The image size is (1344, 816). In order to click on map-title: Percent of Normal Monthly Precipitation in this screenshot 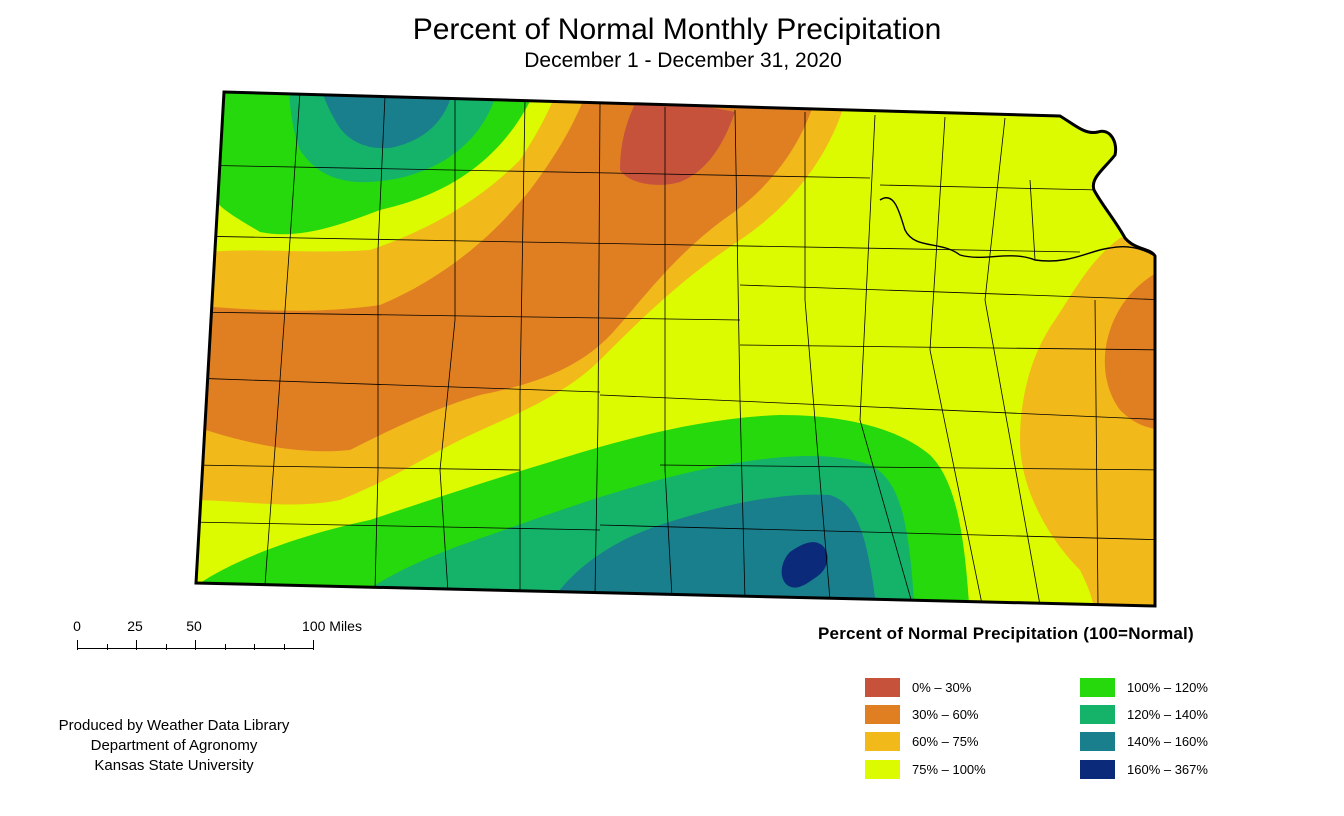, I will do `click(677, 29)`.